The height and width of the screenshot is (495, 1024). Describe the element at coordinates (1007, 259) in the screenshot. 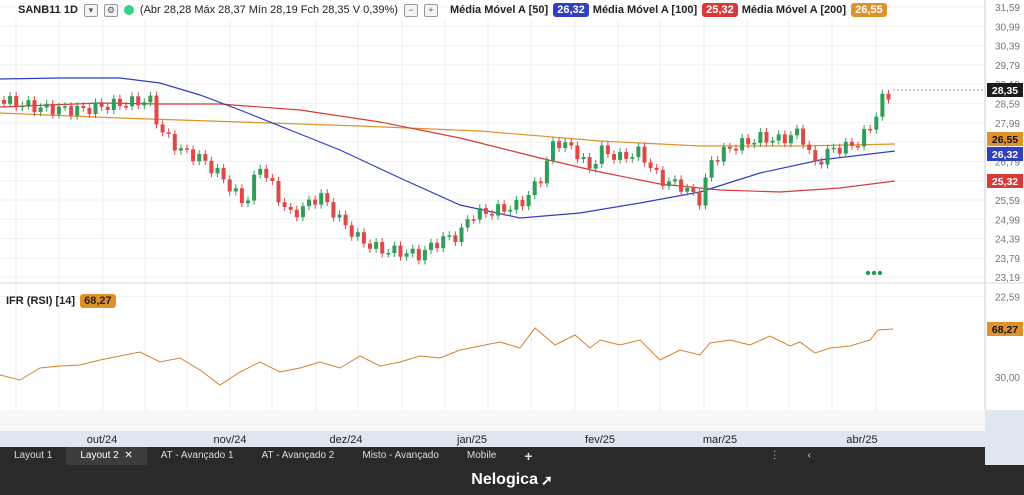

I see `y-tick-label: 23,79` at that location.